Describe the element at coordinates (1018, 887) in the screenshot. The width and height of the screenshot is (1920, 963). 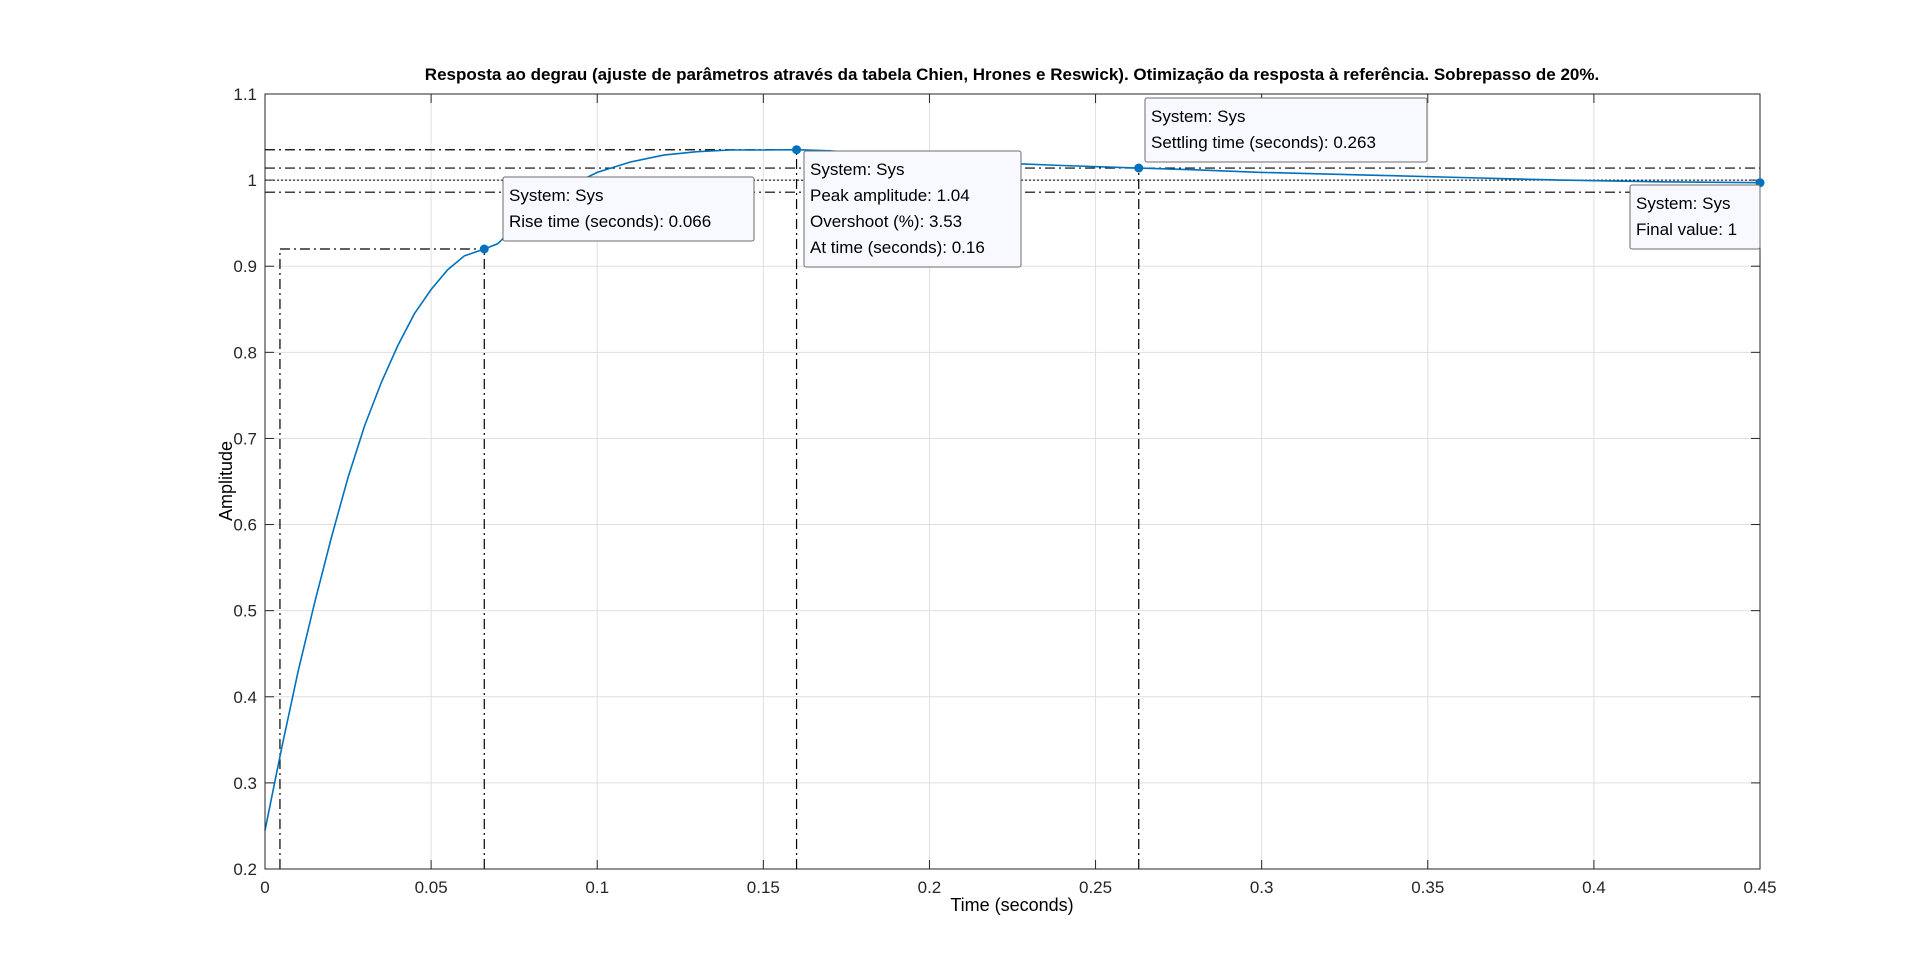
I see `x-tick-labels: 0 0.05 0.1 0.15 0.2 0.25 0.3 0.35 0.4 0.45` at that location.